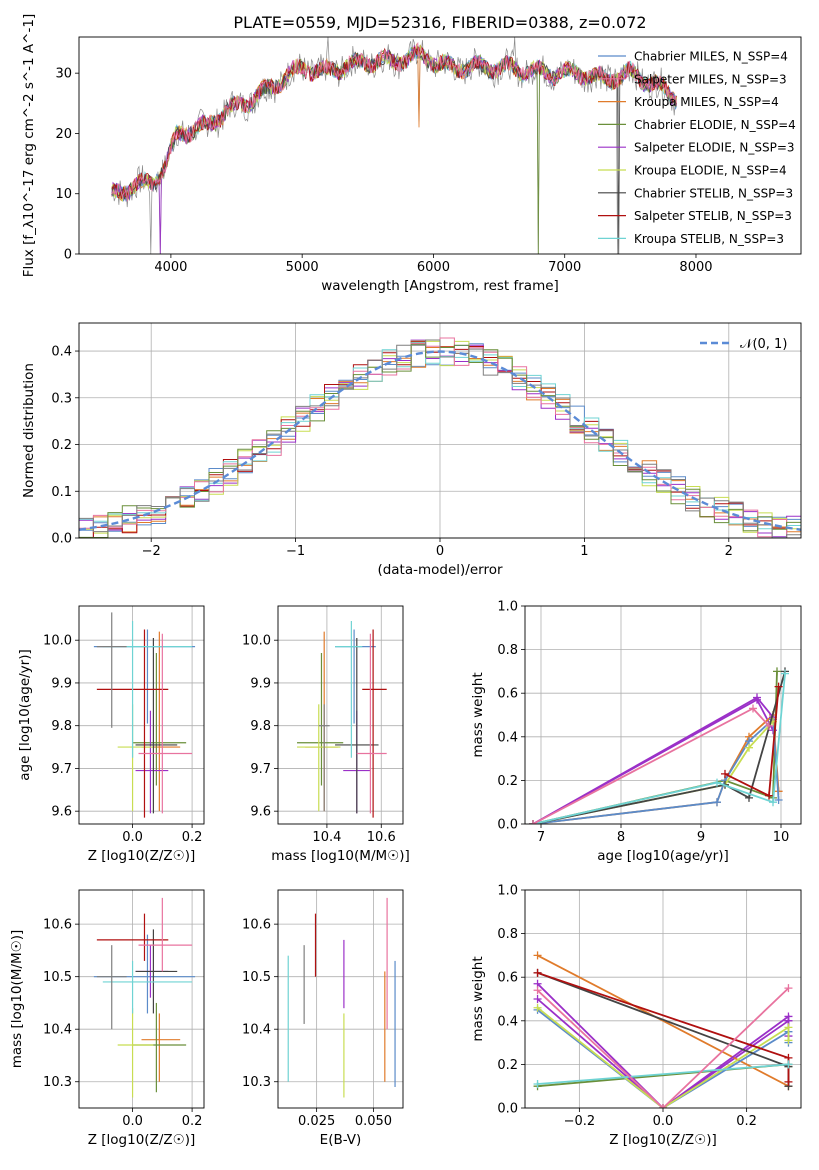 Image resolution: width=819 pixels, height=1170 pixels. What do you see at coordinates (57, 977) in the screenshot?
I see `y-tick-label: 10.5` at bounding box center [57, 977].